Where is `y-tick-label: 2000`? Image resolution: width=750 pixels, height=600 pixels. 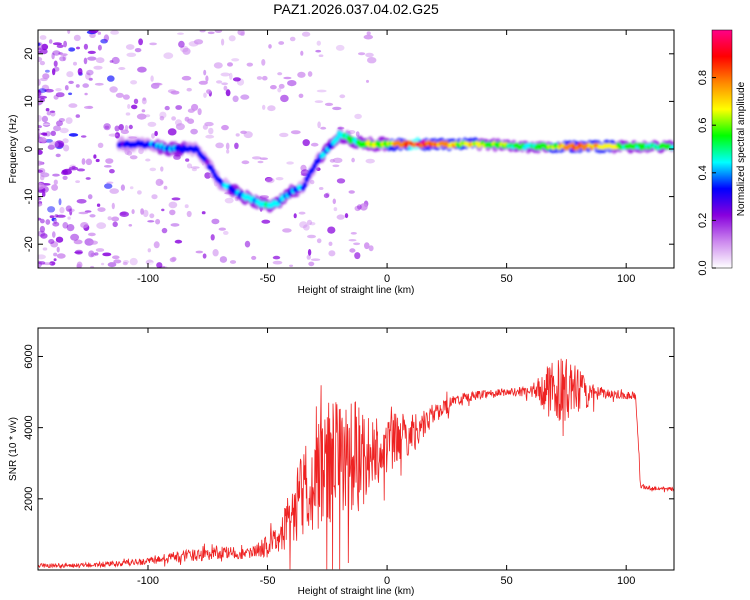
y-tick-label: 2000 is located at coordinates (29, 499).